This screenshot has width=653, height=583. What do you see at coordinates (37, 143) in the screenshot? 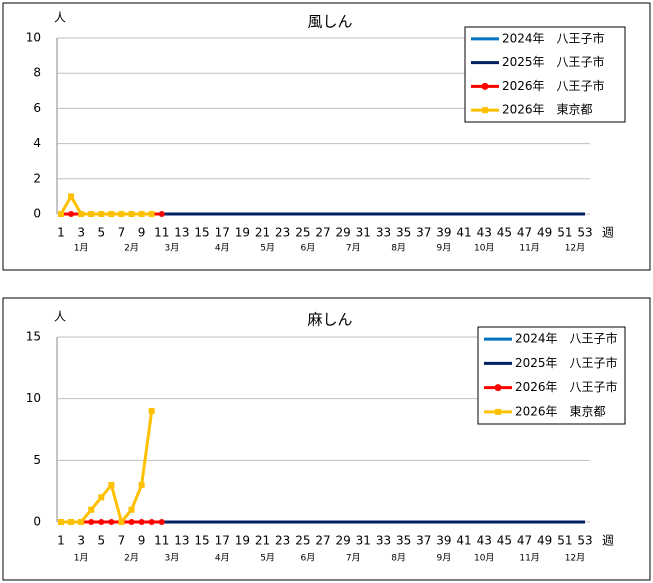
I see `y-tick-label: 4` at bounding box center [37, 143].